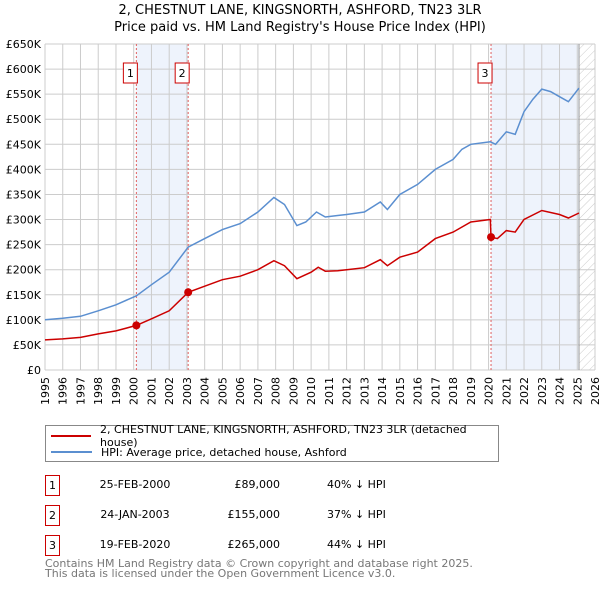  I want to click on sale-row: 2 24-JAN-2003 £155,000 37% ↓ HPI, so click(295, 515).